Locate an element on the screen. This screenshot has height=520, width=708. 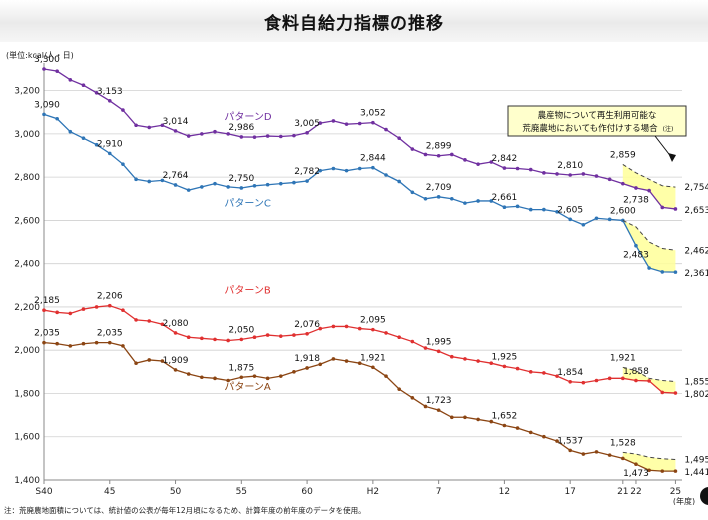
data-label: 2,483 is located at coordinates (636, 256).